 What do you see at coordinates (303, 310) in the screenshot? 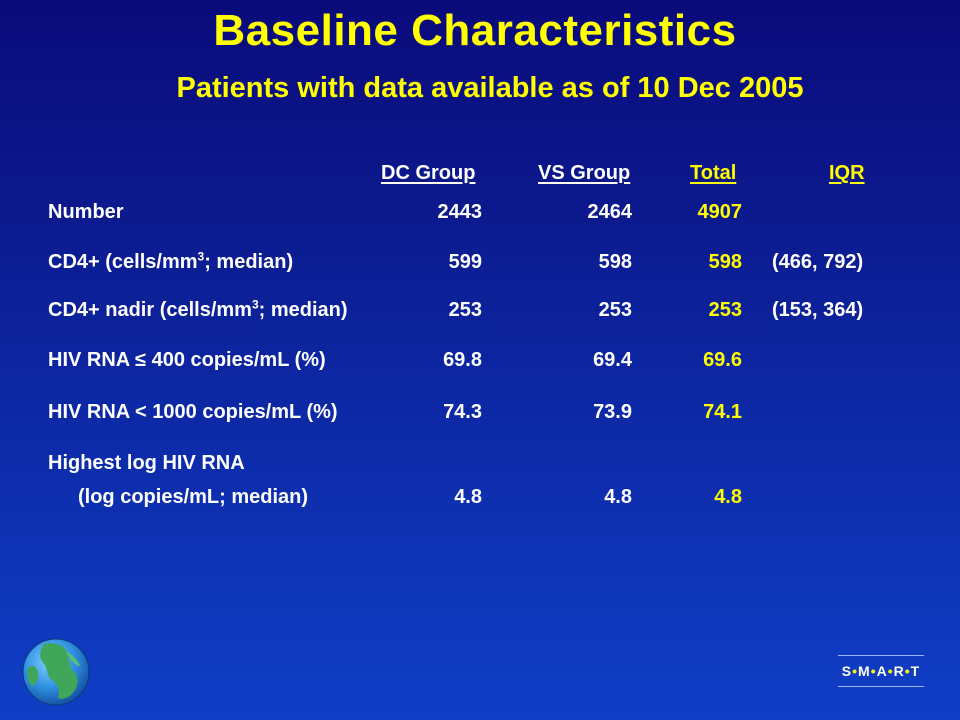
I see `row-label-cd4-nadir-suffix: ; median)` at bounding box center [303, 310].